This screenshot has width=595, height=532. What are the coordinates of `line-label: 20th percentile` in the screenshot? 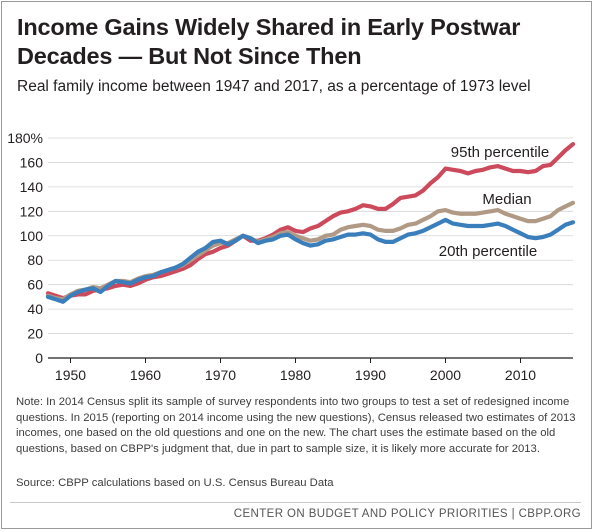 It's located at (488, 251).